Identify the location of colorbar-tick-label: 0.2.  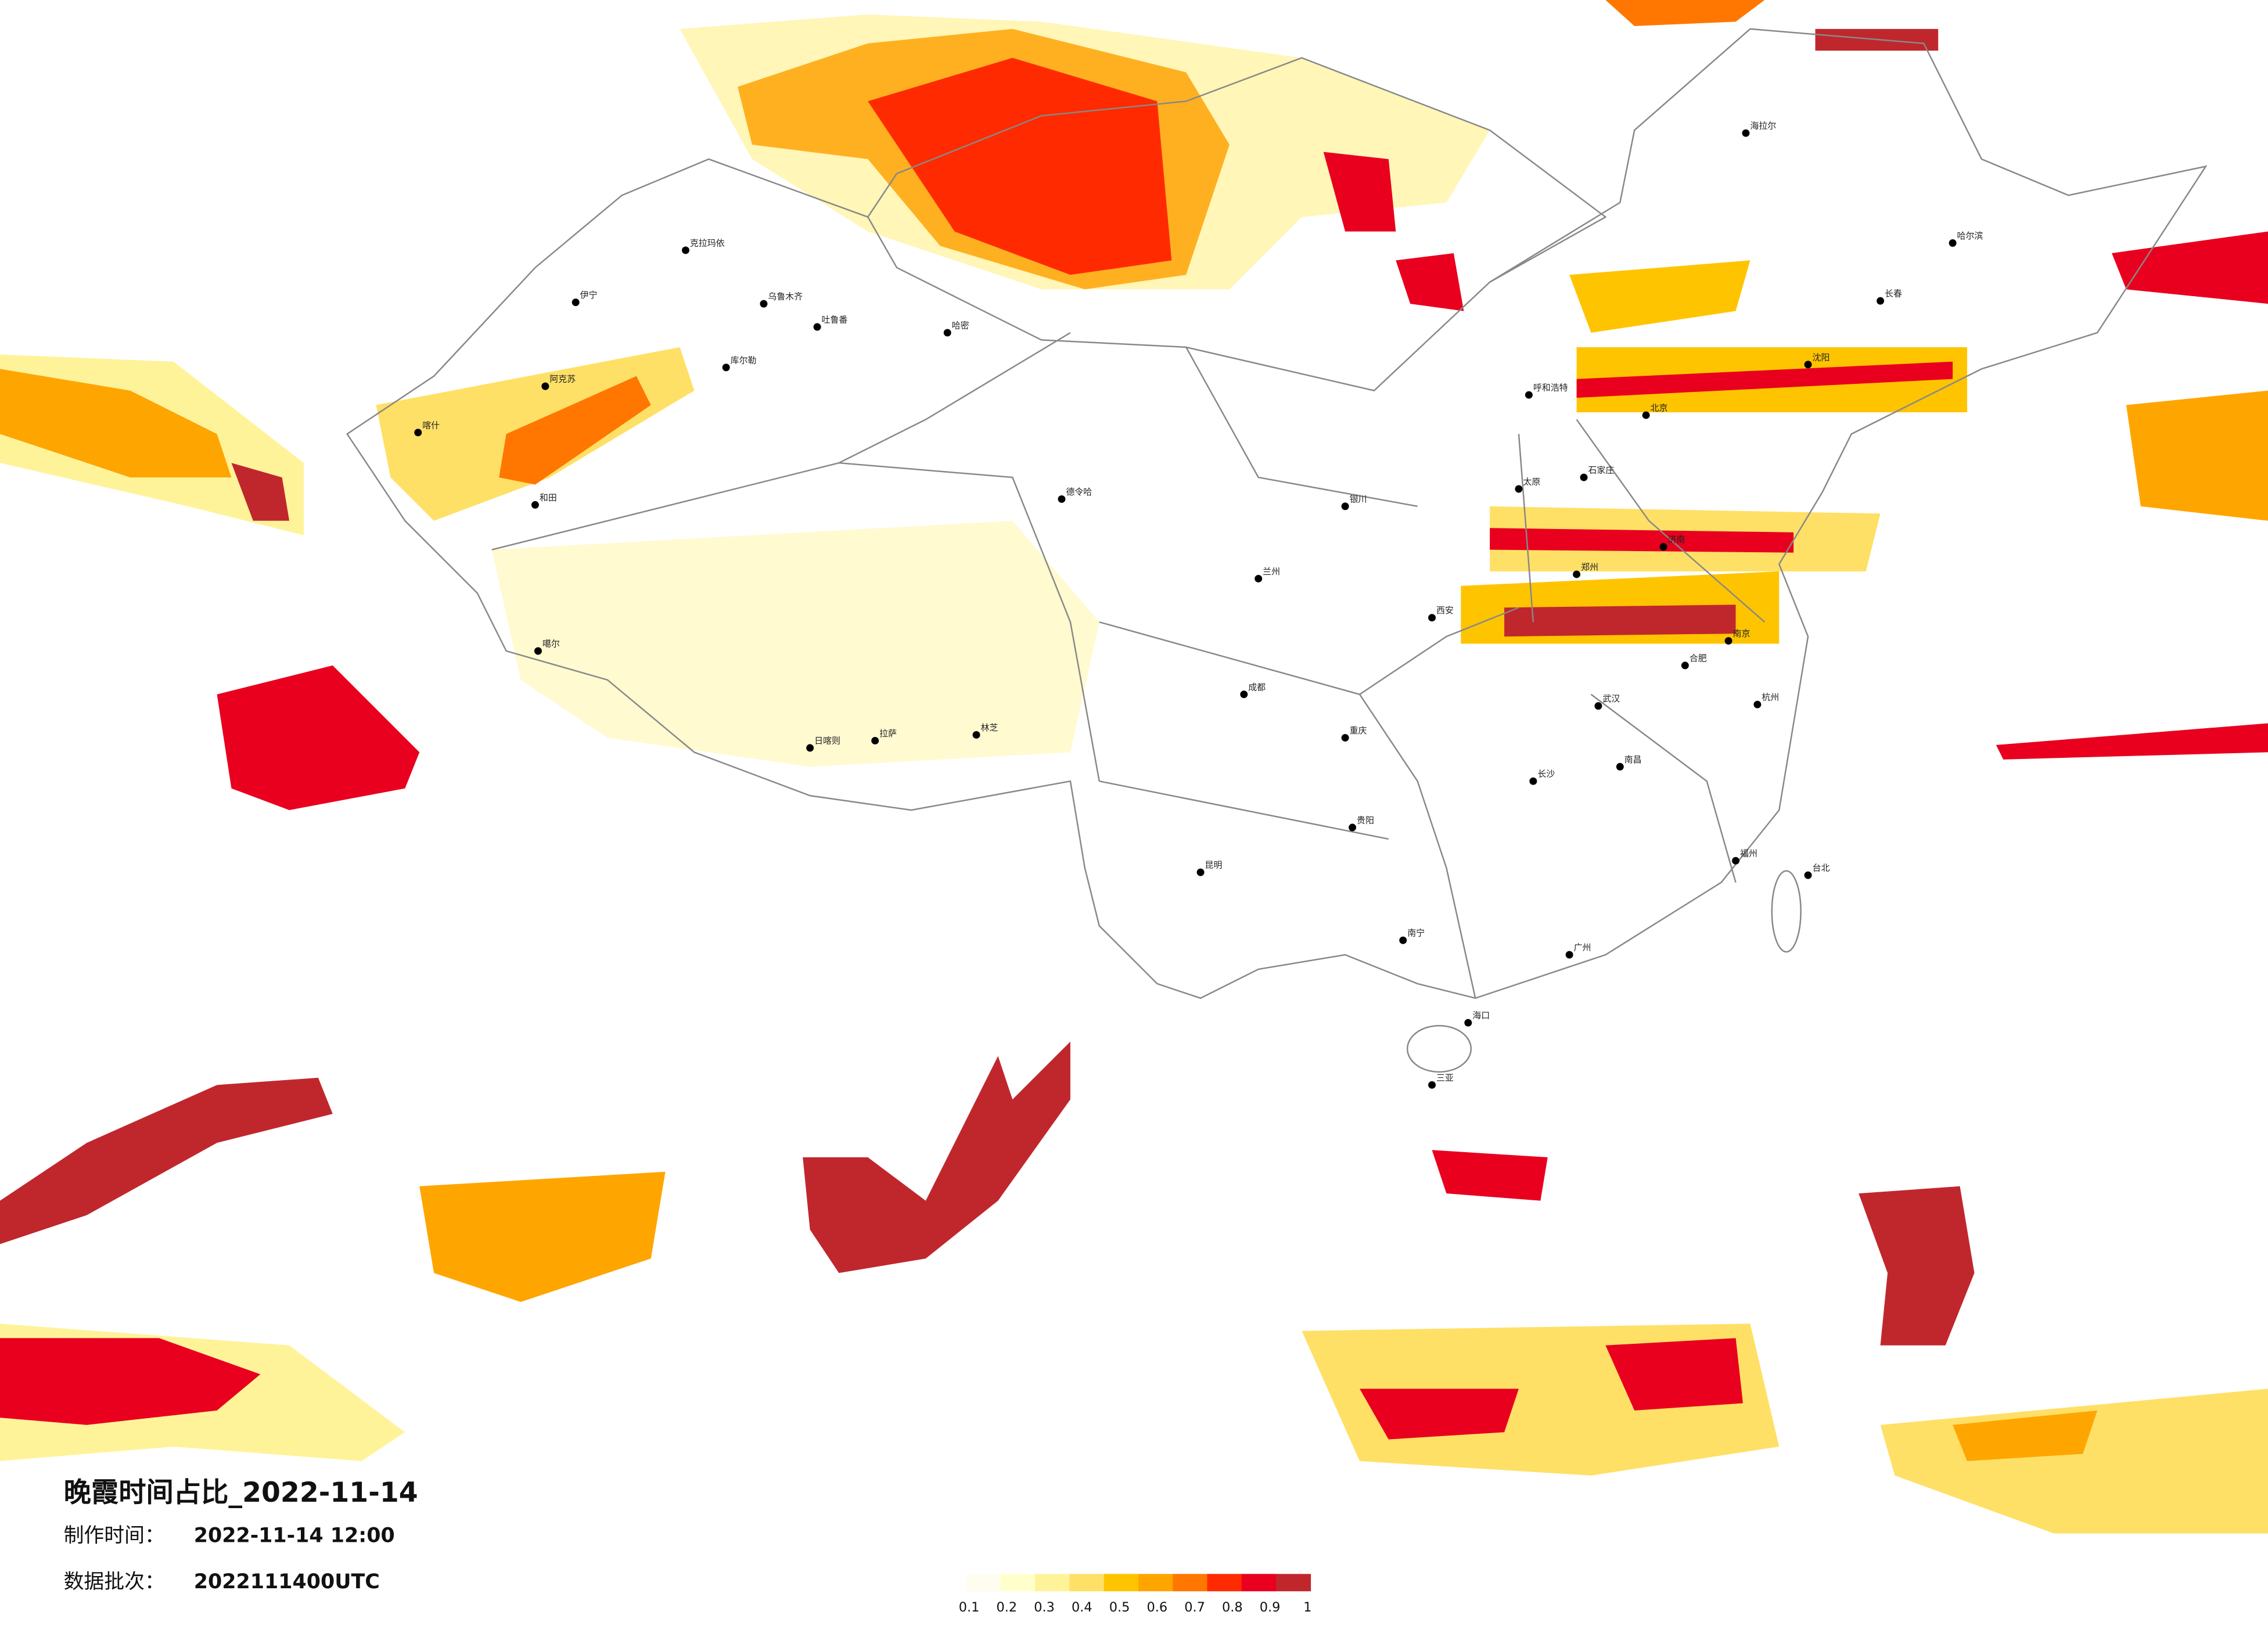
(1007, 1607).